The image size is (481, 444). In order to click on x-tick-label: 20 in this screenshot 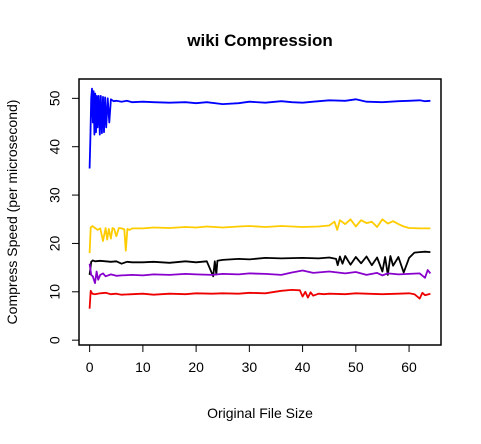, I will do `click(196, 367)`.